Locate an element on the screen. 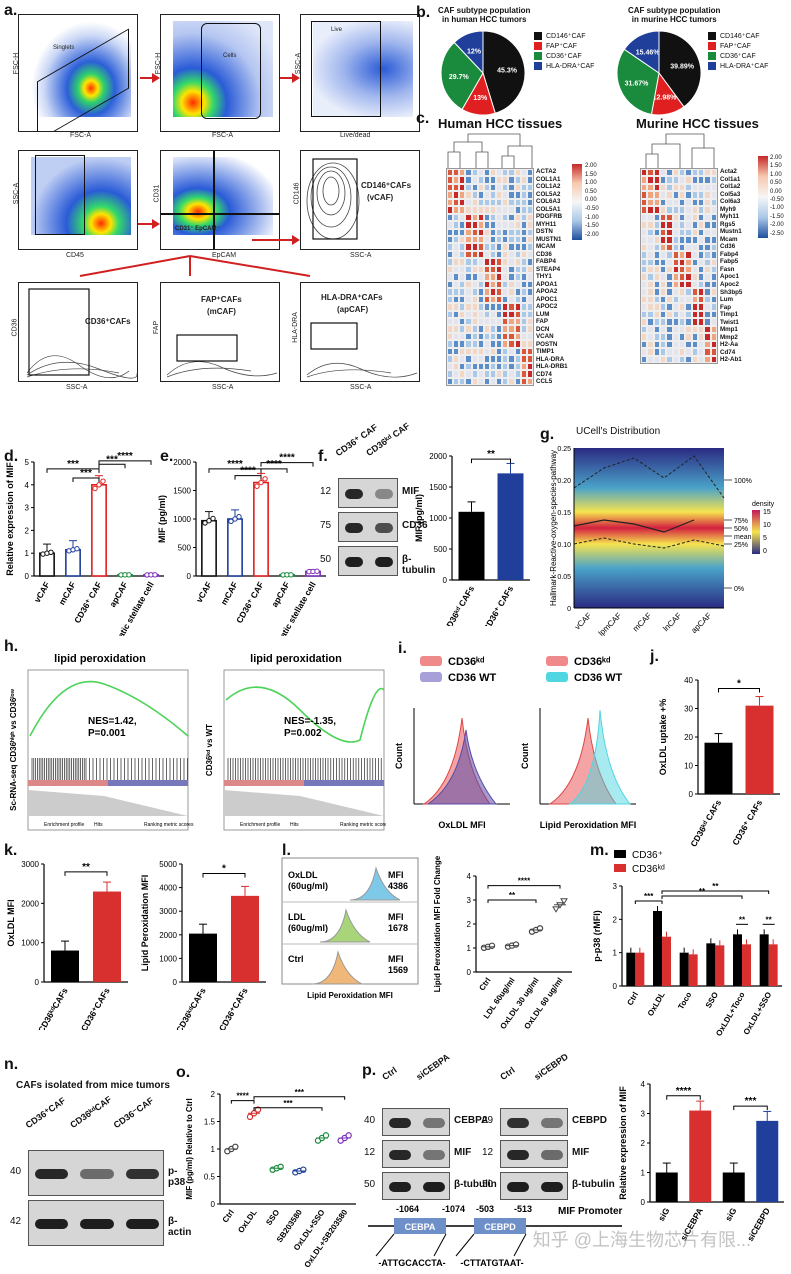 The width and height of the screenshot is (791, 1274). x-tick-label: CD36⁺ CAFs is located at coordinates (747, 822).